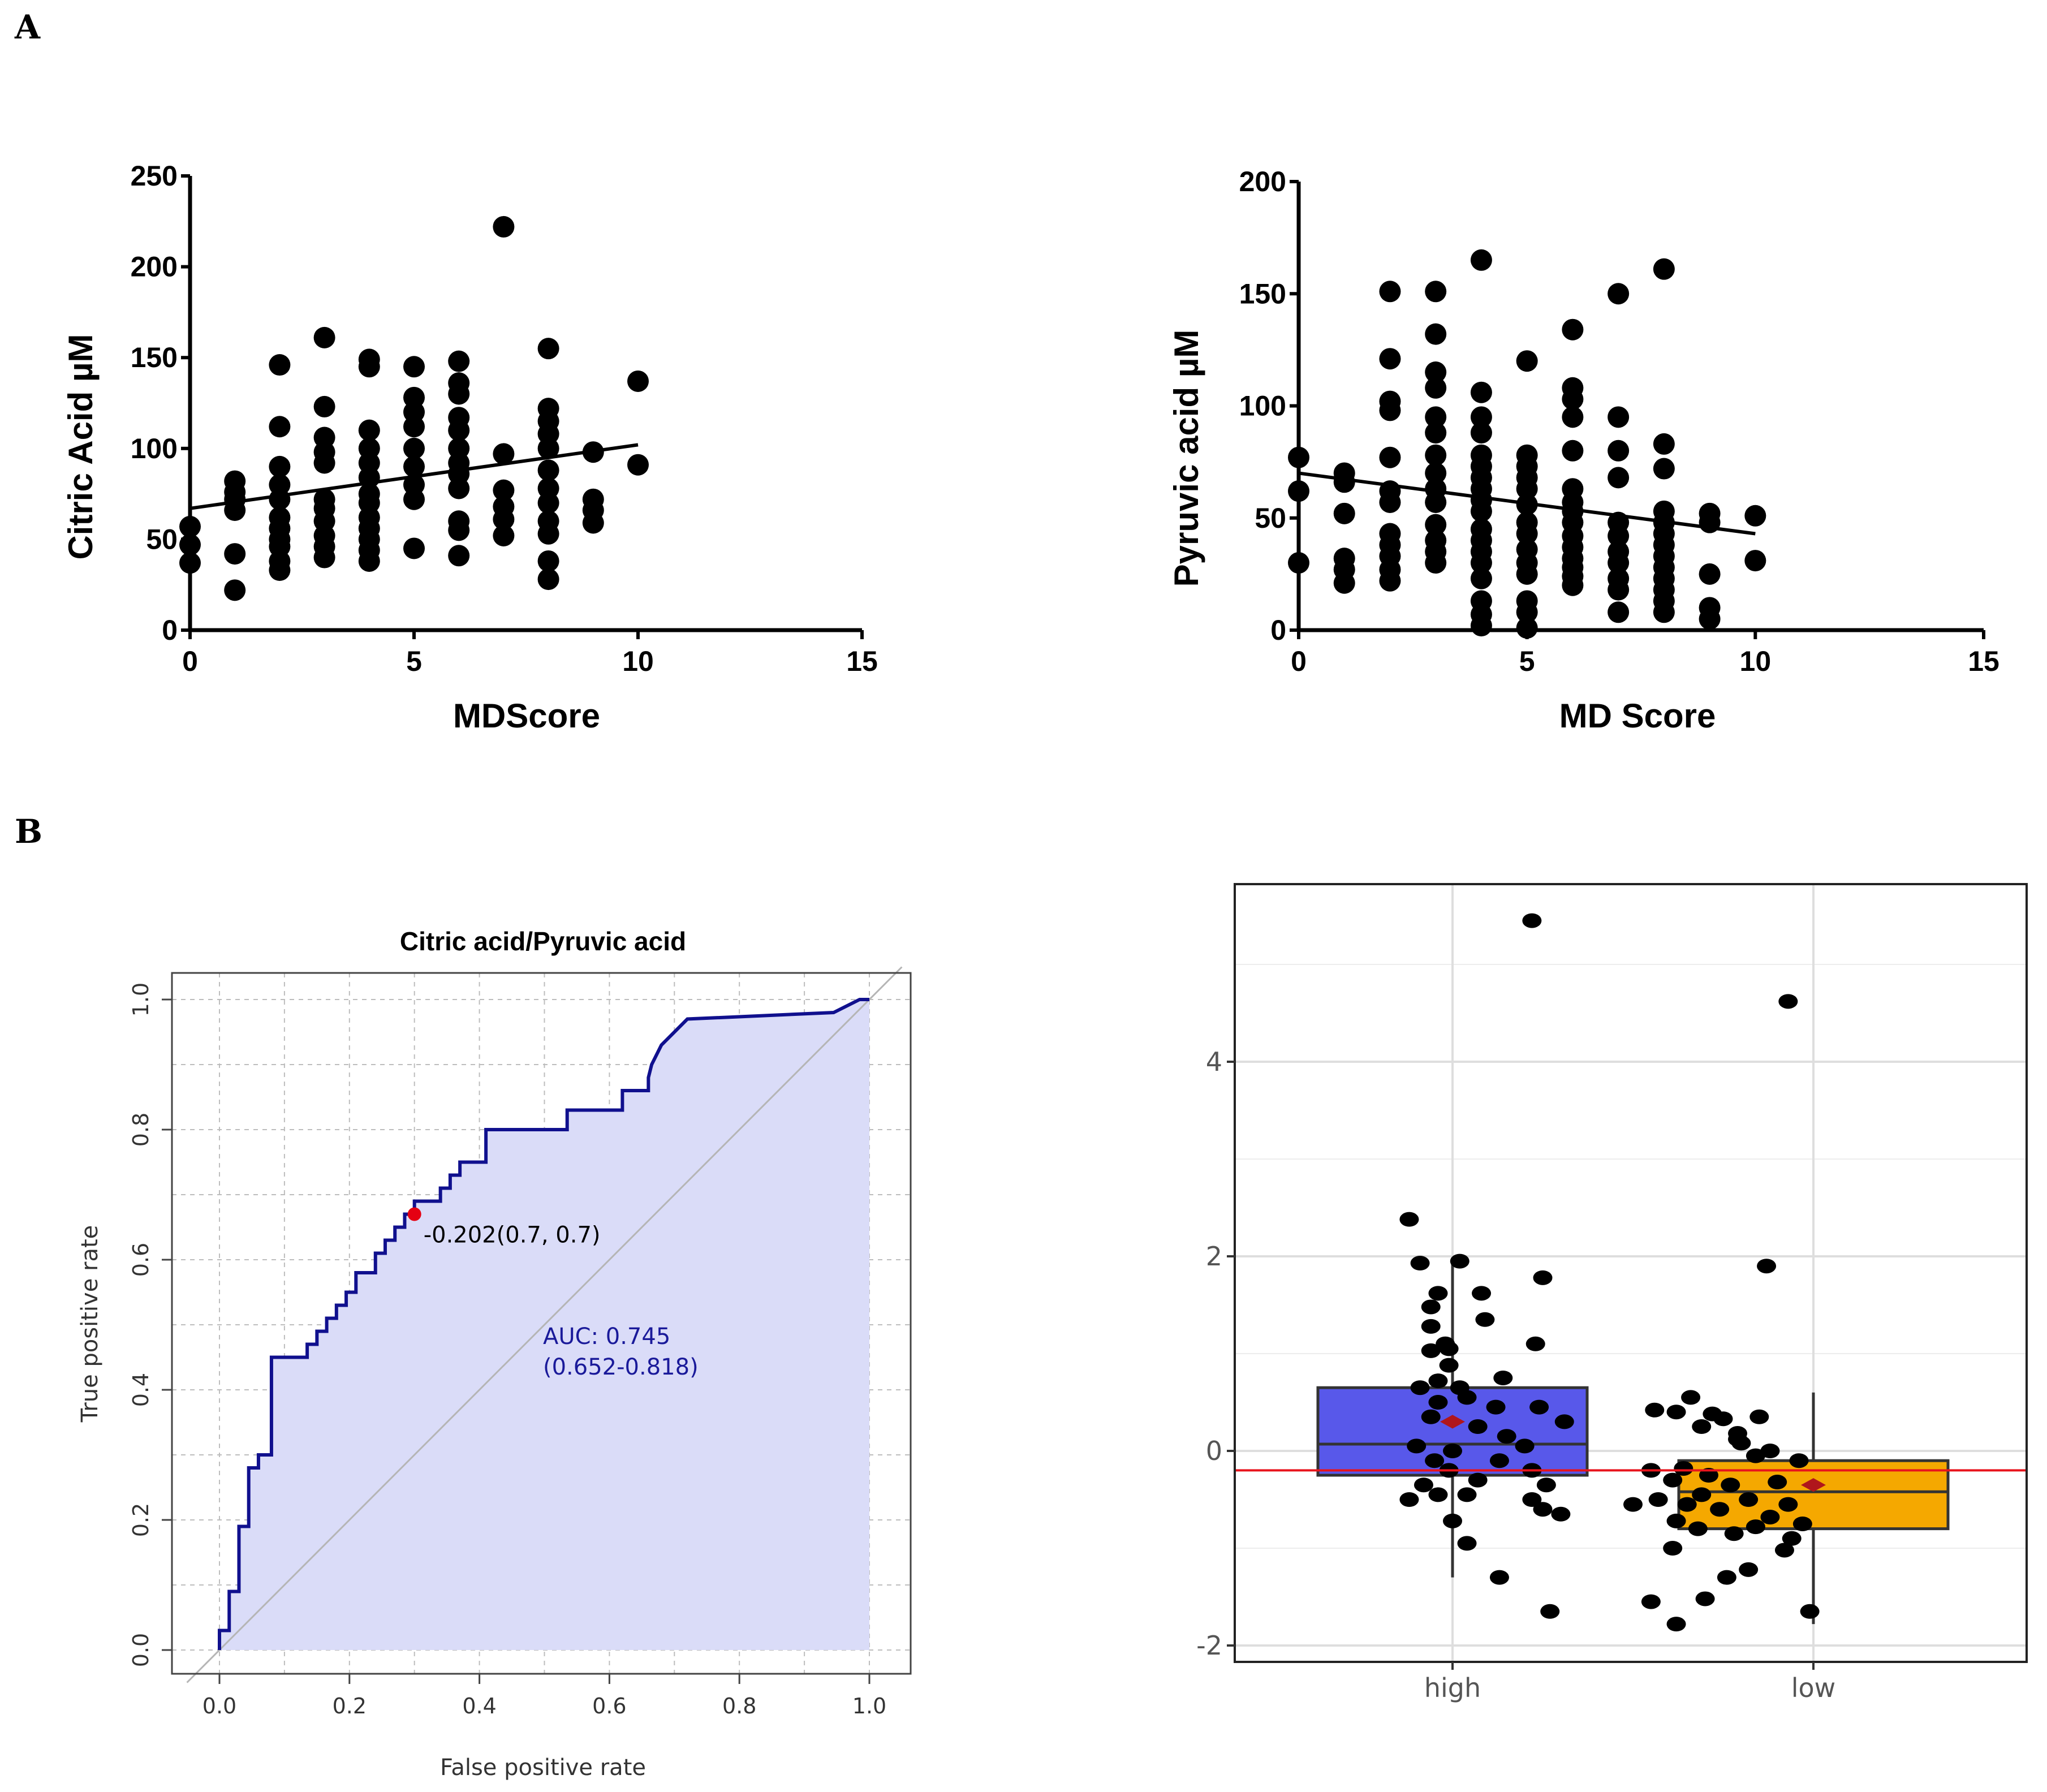  What do you see at coordinates (140, 1130) in the screenshot?
I see `roc-y-tick-label: 0.8` at bounding box center [140, 1130].